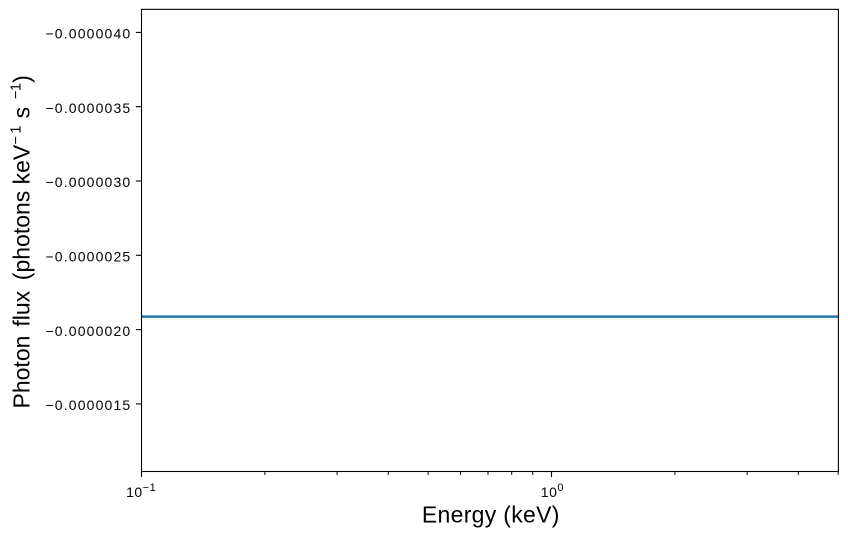 Image resolution: width=848 pixels, height=535 pixels. I want to click on svg-text: −0.0000040, so click(88, 34).